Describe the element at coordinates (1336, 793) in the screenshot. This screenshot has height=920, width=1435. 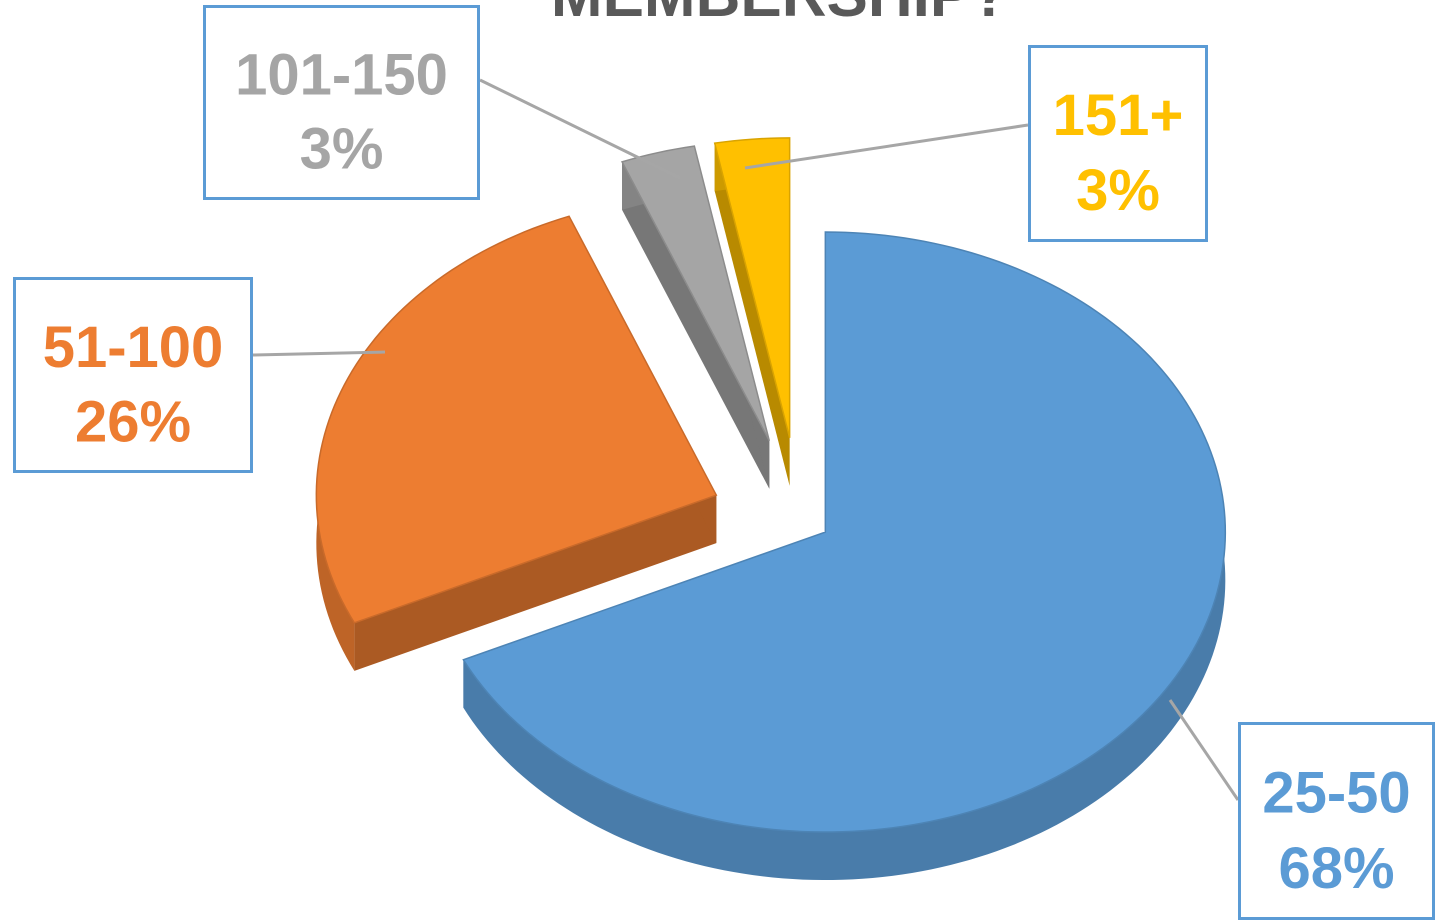
I see `category-label: 25-50` at that location.